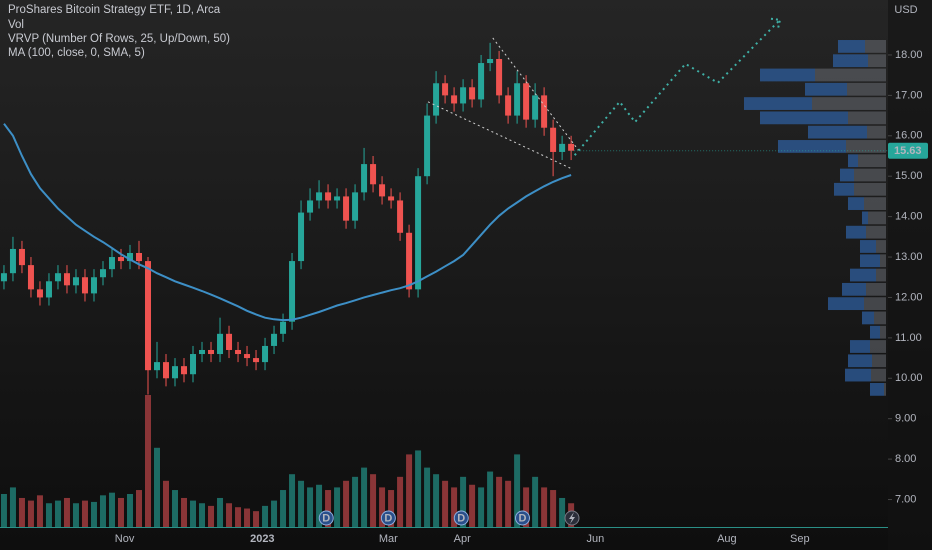 This screenshot has width=932, height=550. Describe the element at coordinates (125, 539) in the screenshot. I see `x-tick-label: Nov` at that location.